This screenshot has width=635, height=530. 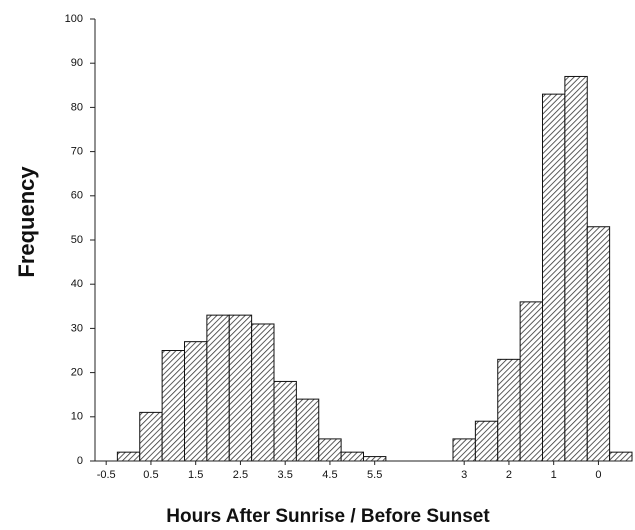 I want to click on x-tick-label: 3, so click(x=464, y=475).